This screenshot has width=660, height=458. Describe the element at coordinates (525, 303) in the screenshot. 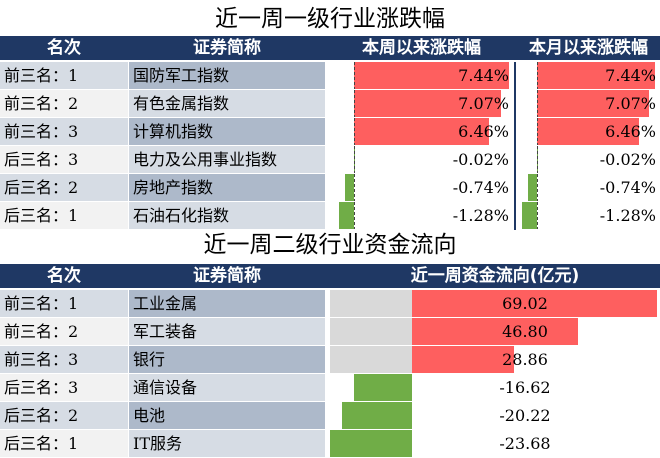

I see `value-label: 69.02` at that location.